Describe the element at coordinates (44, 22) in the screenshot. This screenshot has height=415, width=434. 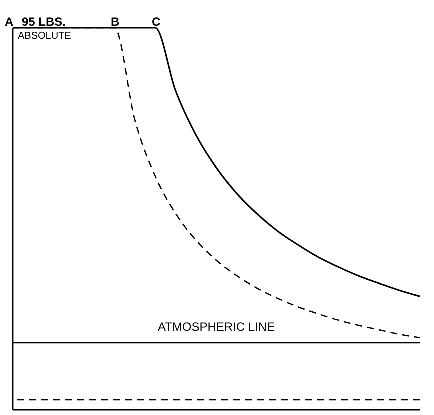
I see `annotation: 95 LBS.` at that location.